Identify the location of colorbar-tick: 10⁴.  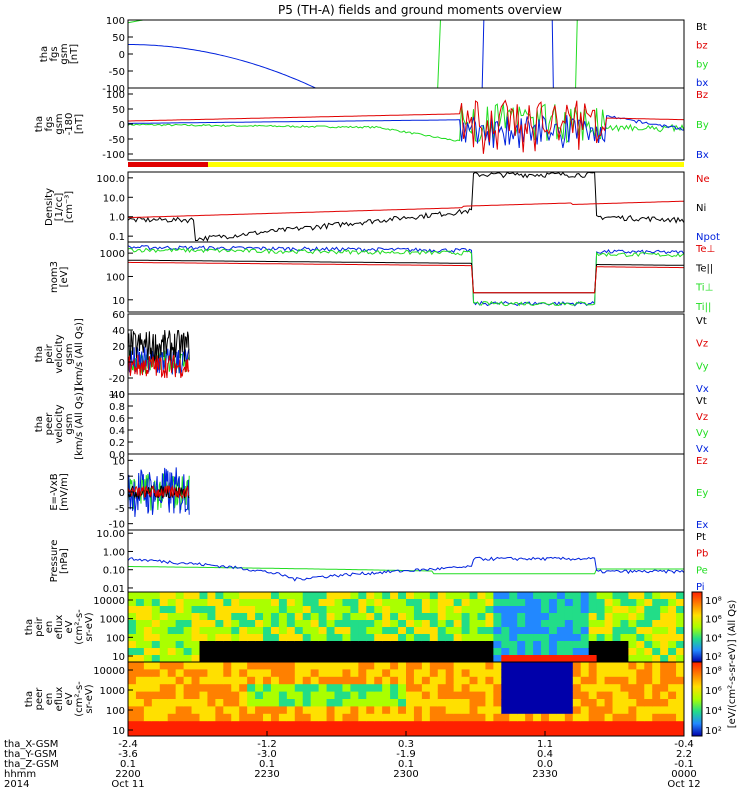
(713, 638).